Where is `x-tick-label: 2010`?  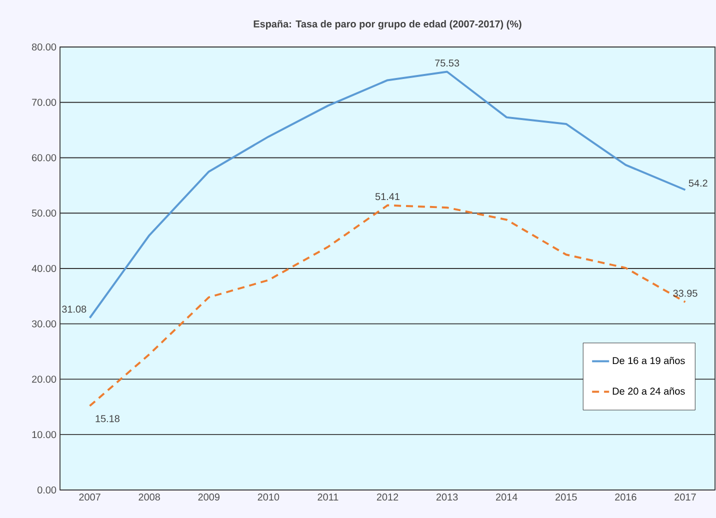
x-tick-label: 2010 is located at coordinates (269, 497).